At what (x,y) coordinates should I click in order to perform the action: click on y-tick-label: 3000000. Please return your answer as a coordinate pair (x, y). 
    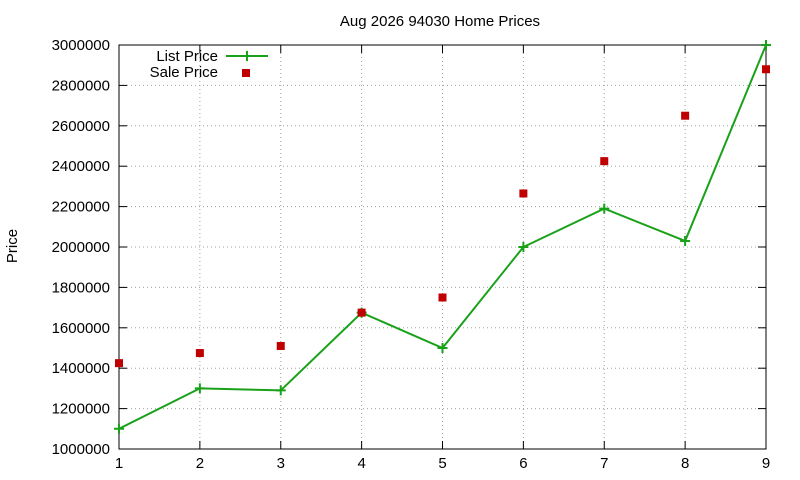
    Looking at the image, I should click on (81, 45).